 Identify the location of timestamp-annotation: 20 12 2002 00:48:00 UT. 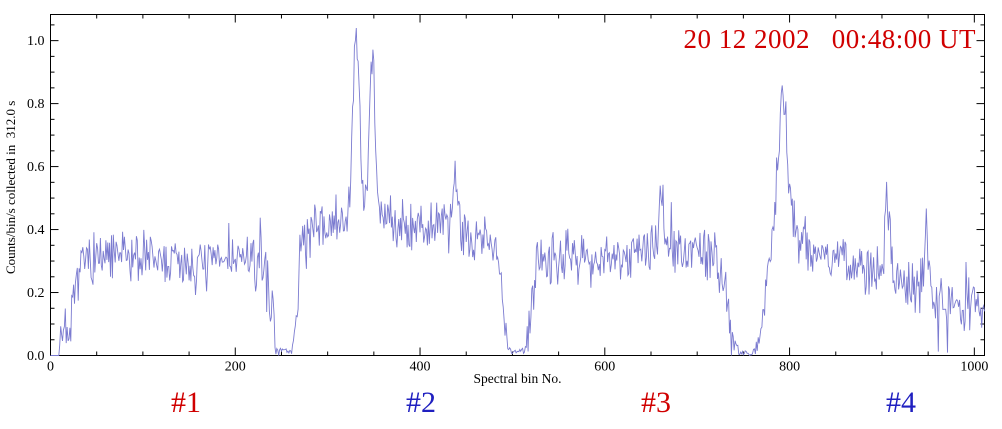
(829, 39).